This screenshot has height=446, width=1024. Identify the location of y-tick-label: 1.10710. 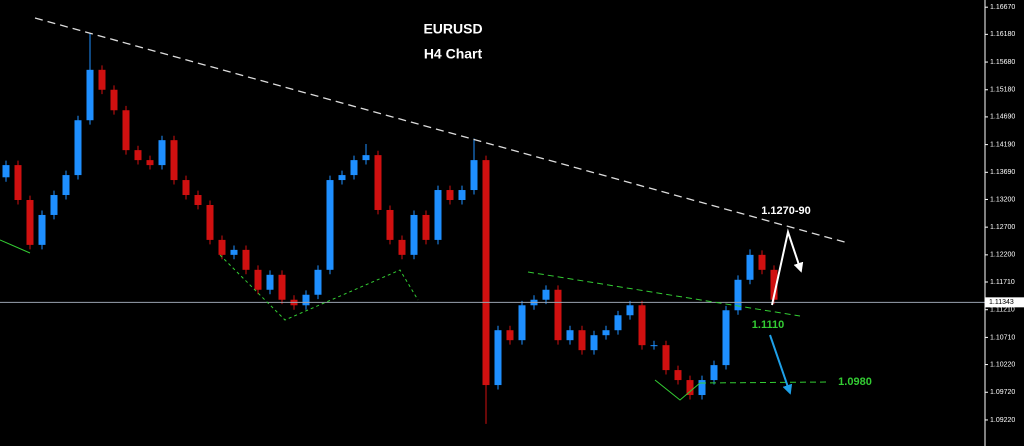
(1002, 337).